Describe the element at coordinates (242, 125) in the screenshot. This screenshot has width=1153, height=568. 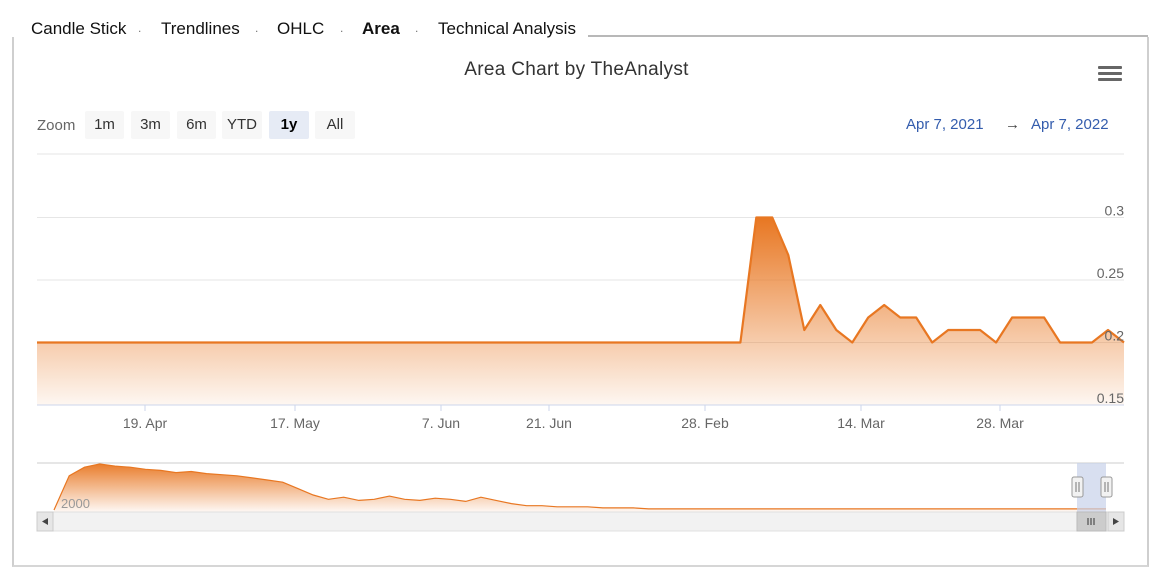
I see `zoom-button-ytd: YTD` at that location.